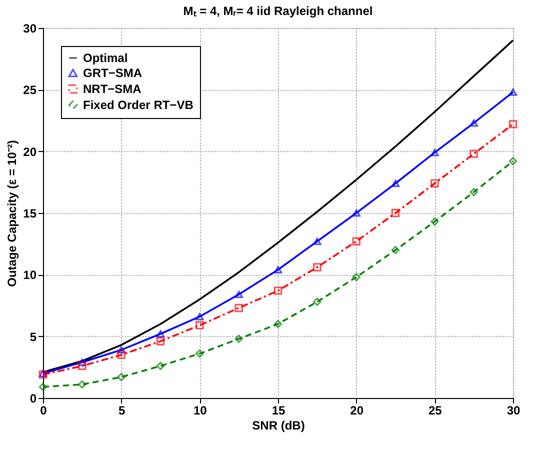 The image size is (541, 460). What do you see at coordinates (513, 411) in the screenshot?
I see `x-tick-label: 30` at bounding box center [513, 411].